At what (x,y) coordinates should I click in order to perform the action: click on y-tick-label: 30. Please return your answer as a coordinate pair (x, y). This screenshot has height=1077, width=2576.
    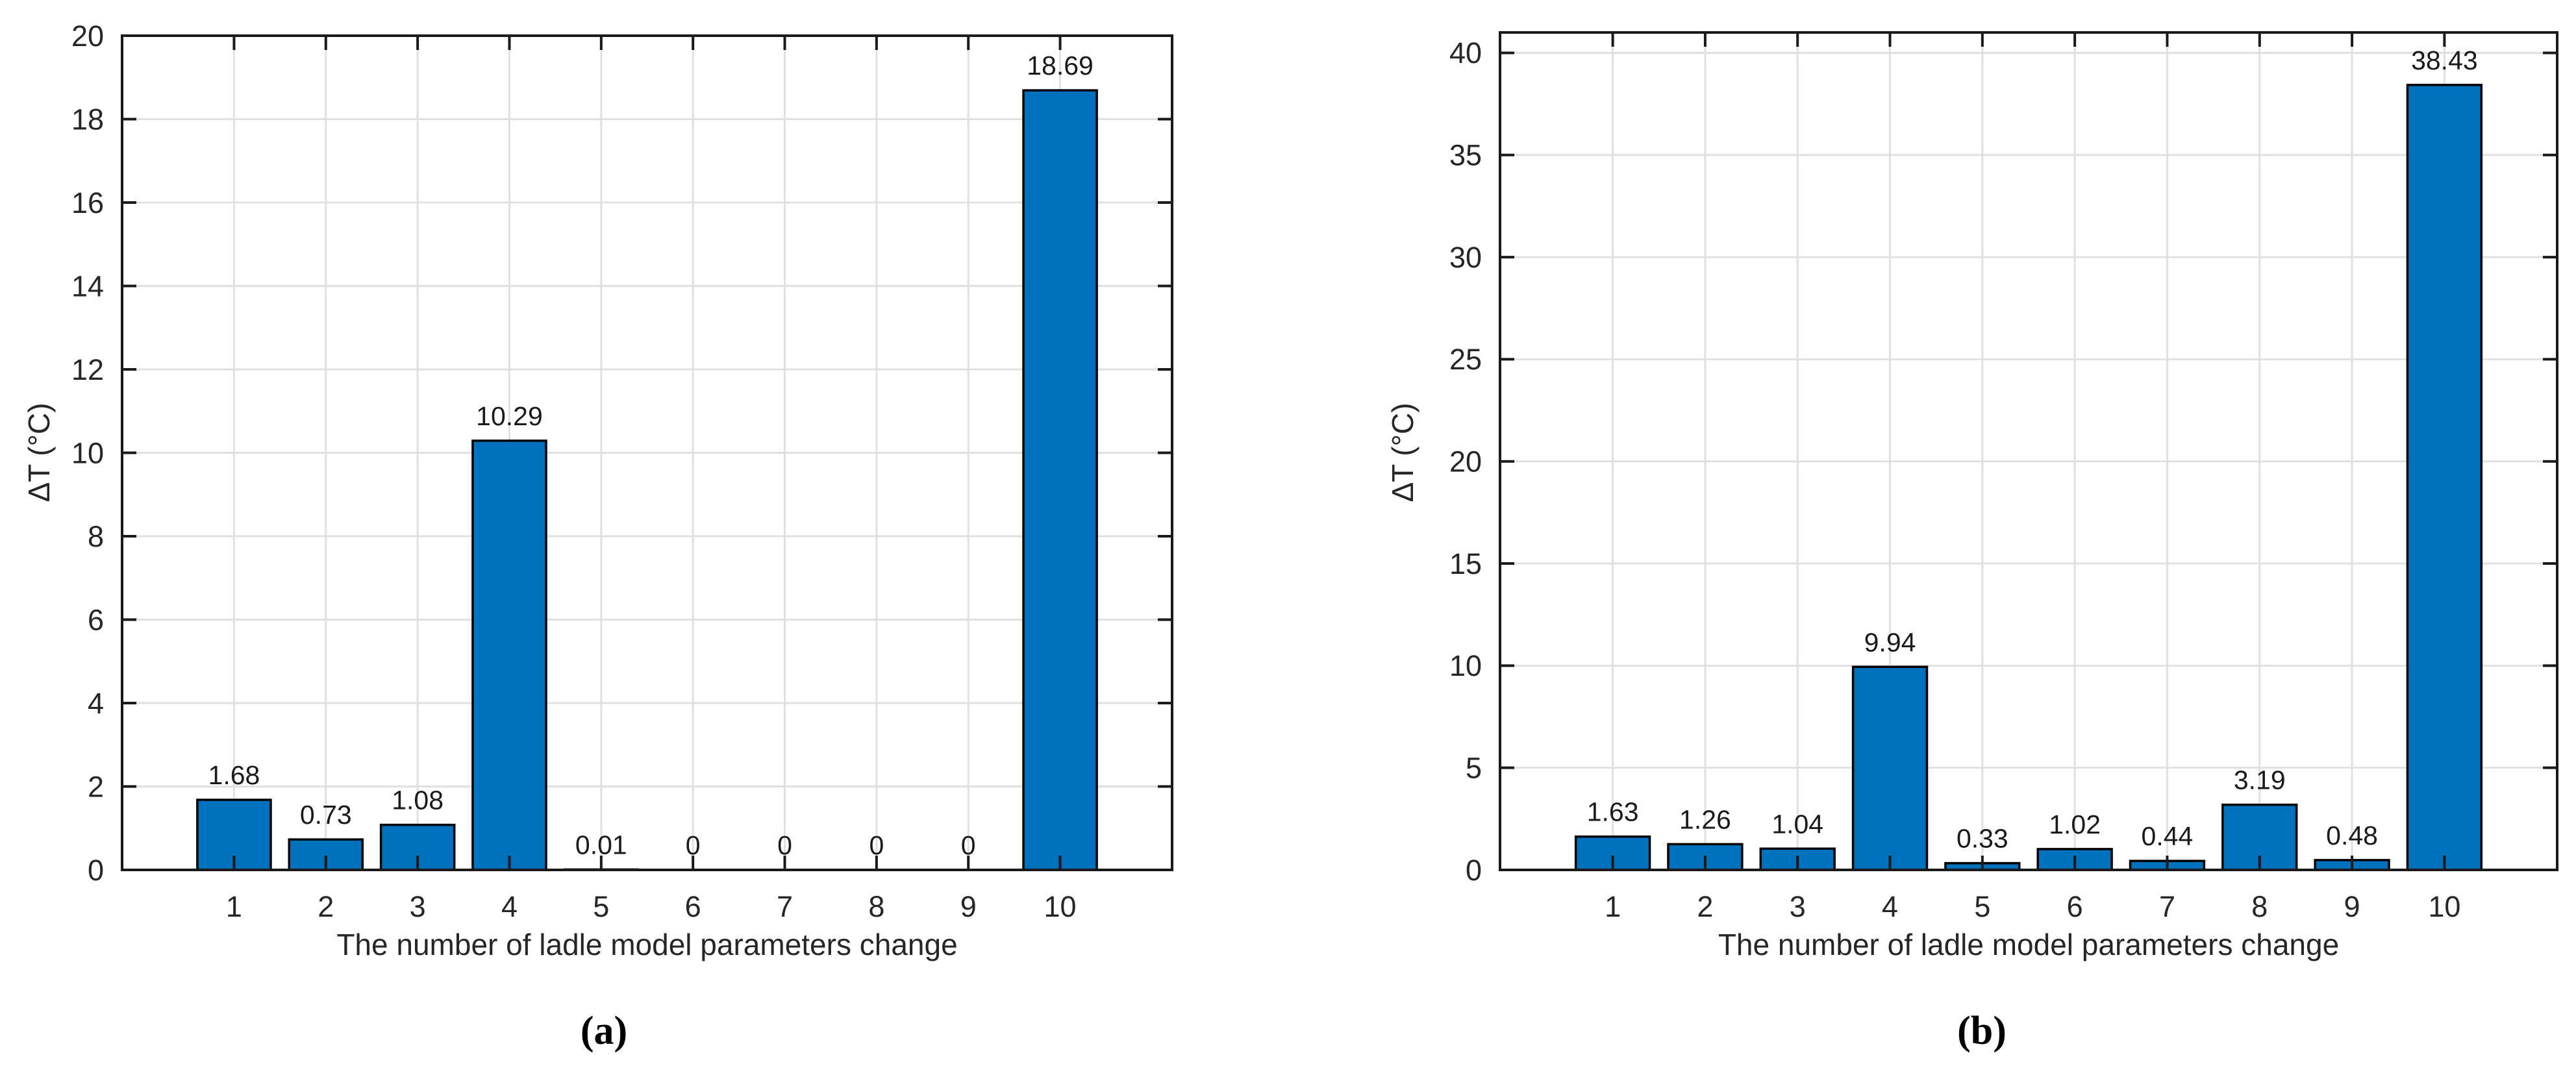
    Looking at the image, I should click on (1465, 257).